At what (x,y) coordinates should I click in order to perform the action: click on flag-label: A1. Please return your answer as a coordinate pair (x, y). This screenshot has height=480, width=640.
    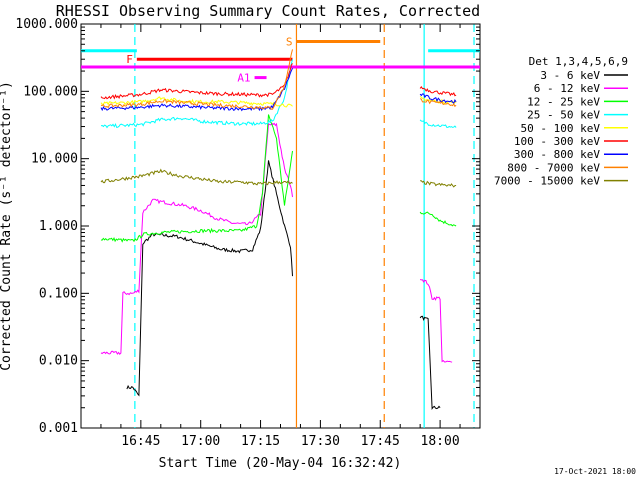
    Looking at the image, I should click on (243, 78).